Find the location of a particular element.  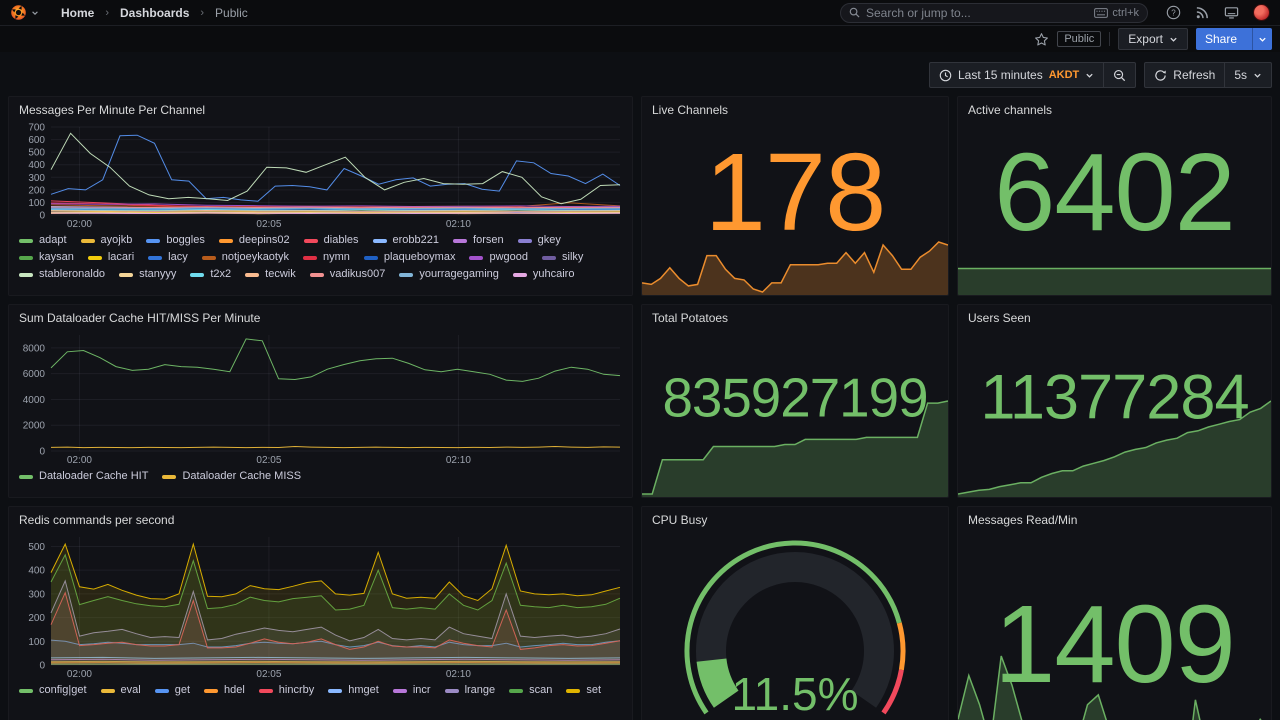

legend-item: lrange is located at coordinates (469, 690).